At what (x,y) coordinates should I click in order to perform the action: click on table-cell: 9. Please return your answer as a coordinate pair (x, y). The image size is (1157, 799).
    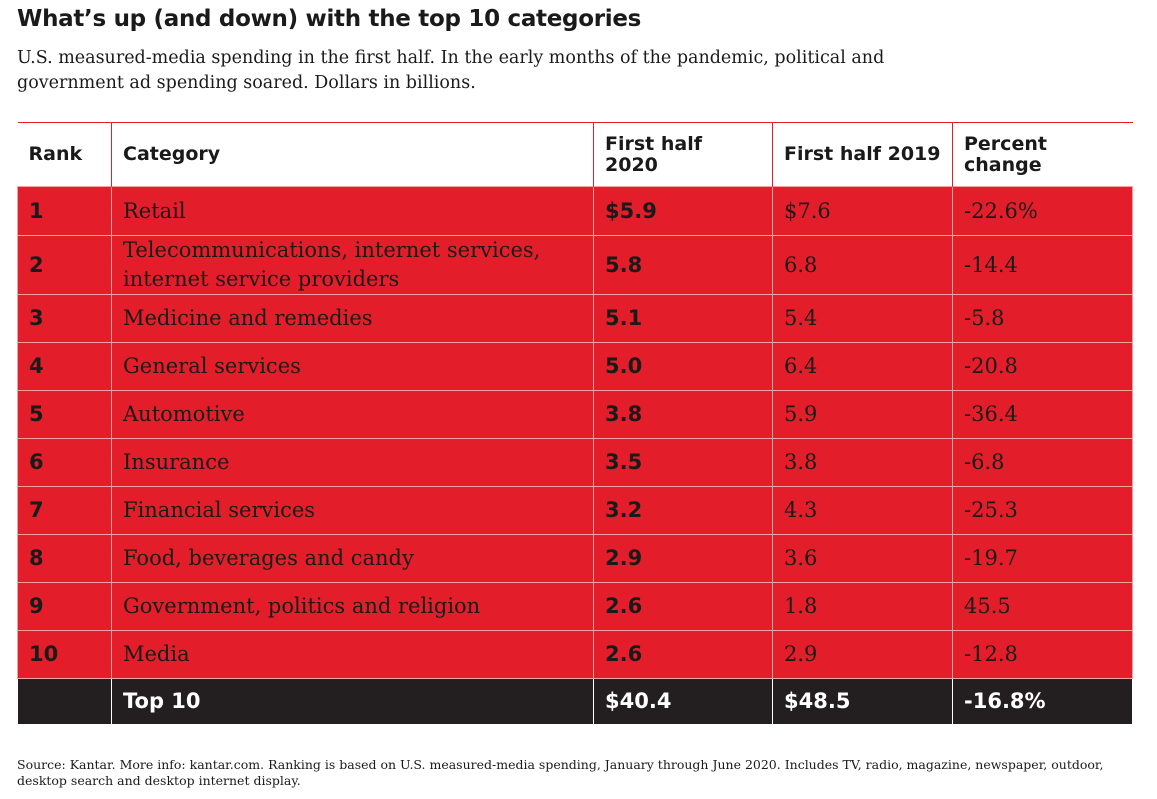
    Looking at the image, I should click on (64, 606).